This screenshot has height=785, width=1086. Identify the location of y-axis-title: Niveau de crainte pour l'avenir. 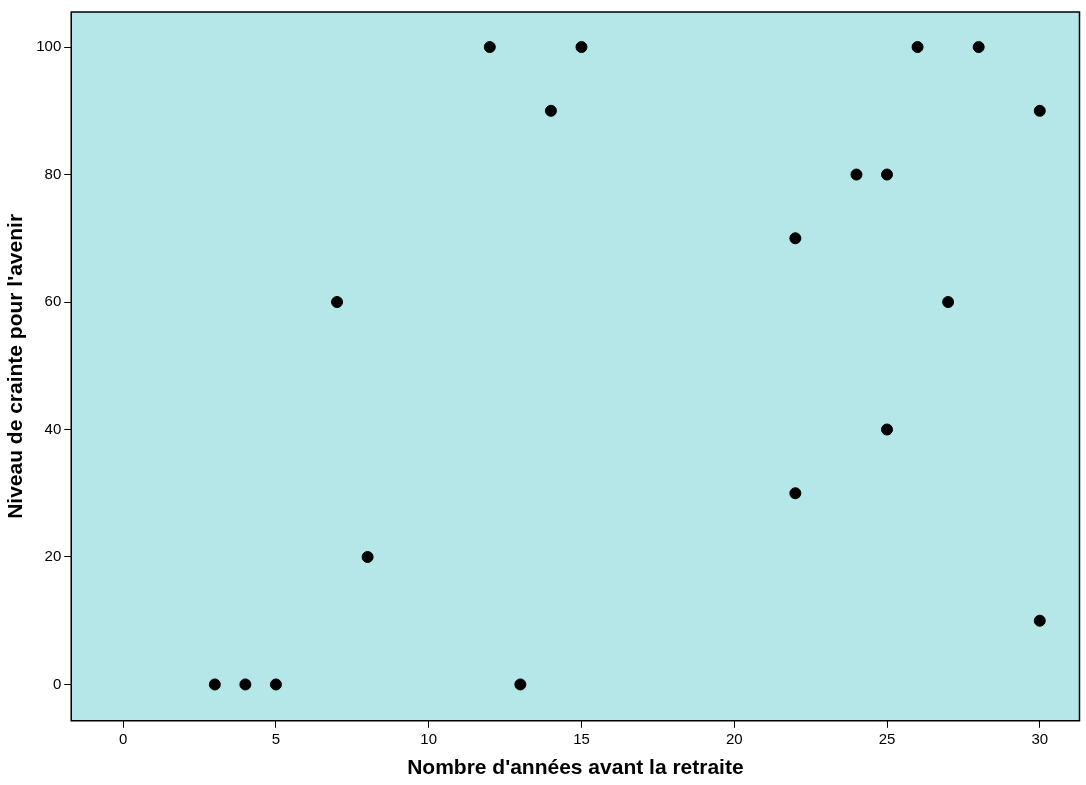
(15, 366).